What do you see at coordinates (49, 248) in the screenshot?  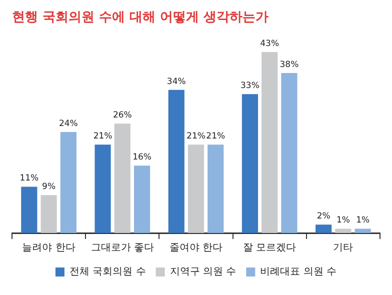 I see `x-tick-label: 늘려야 한다` at bounding box center [49, 248].